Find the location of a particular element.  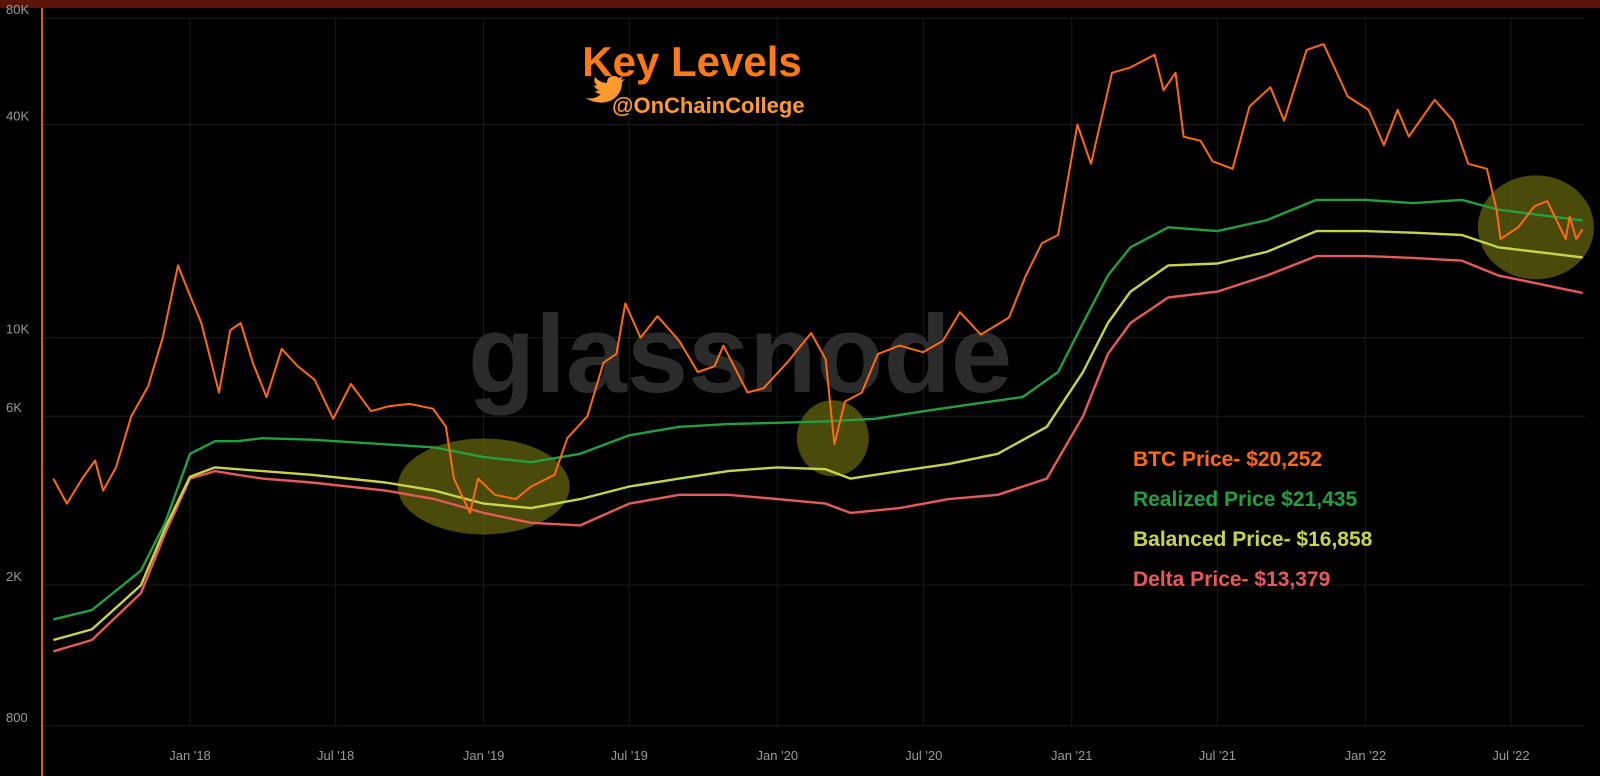

top-bar is located at coordinates (800, 4).